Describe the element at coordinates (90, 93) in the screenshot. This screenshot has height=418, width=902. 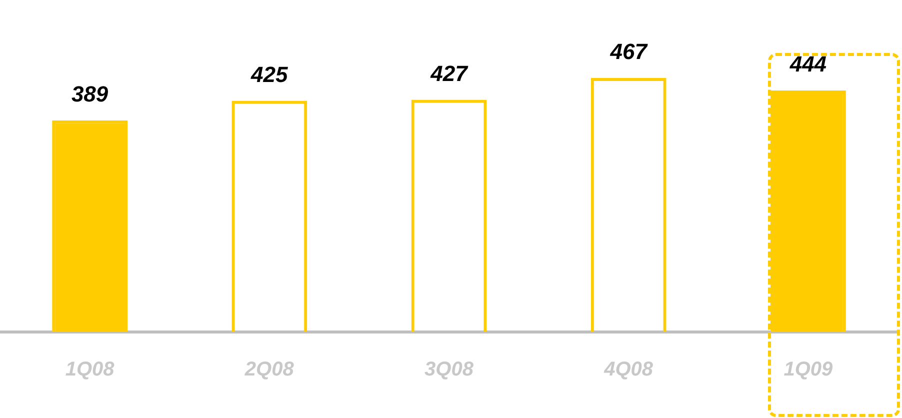
I see `data-label: 389` at that location.